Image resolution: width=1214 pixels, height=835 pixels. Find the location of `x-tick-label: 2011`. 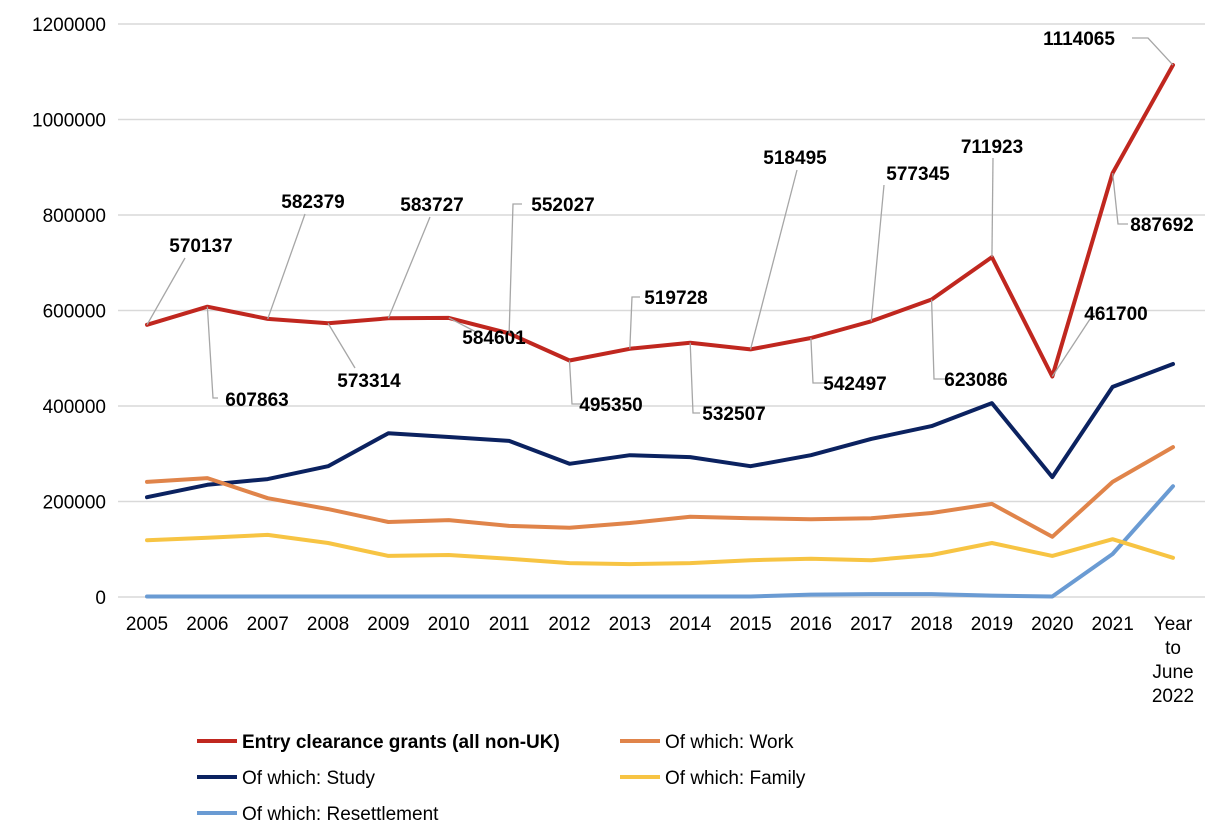

x-tick-label: 2011 is located at coordinates (509, 624).